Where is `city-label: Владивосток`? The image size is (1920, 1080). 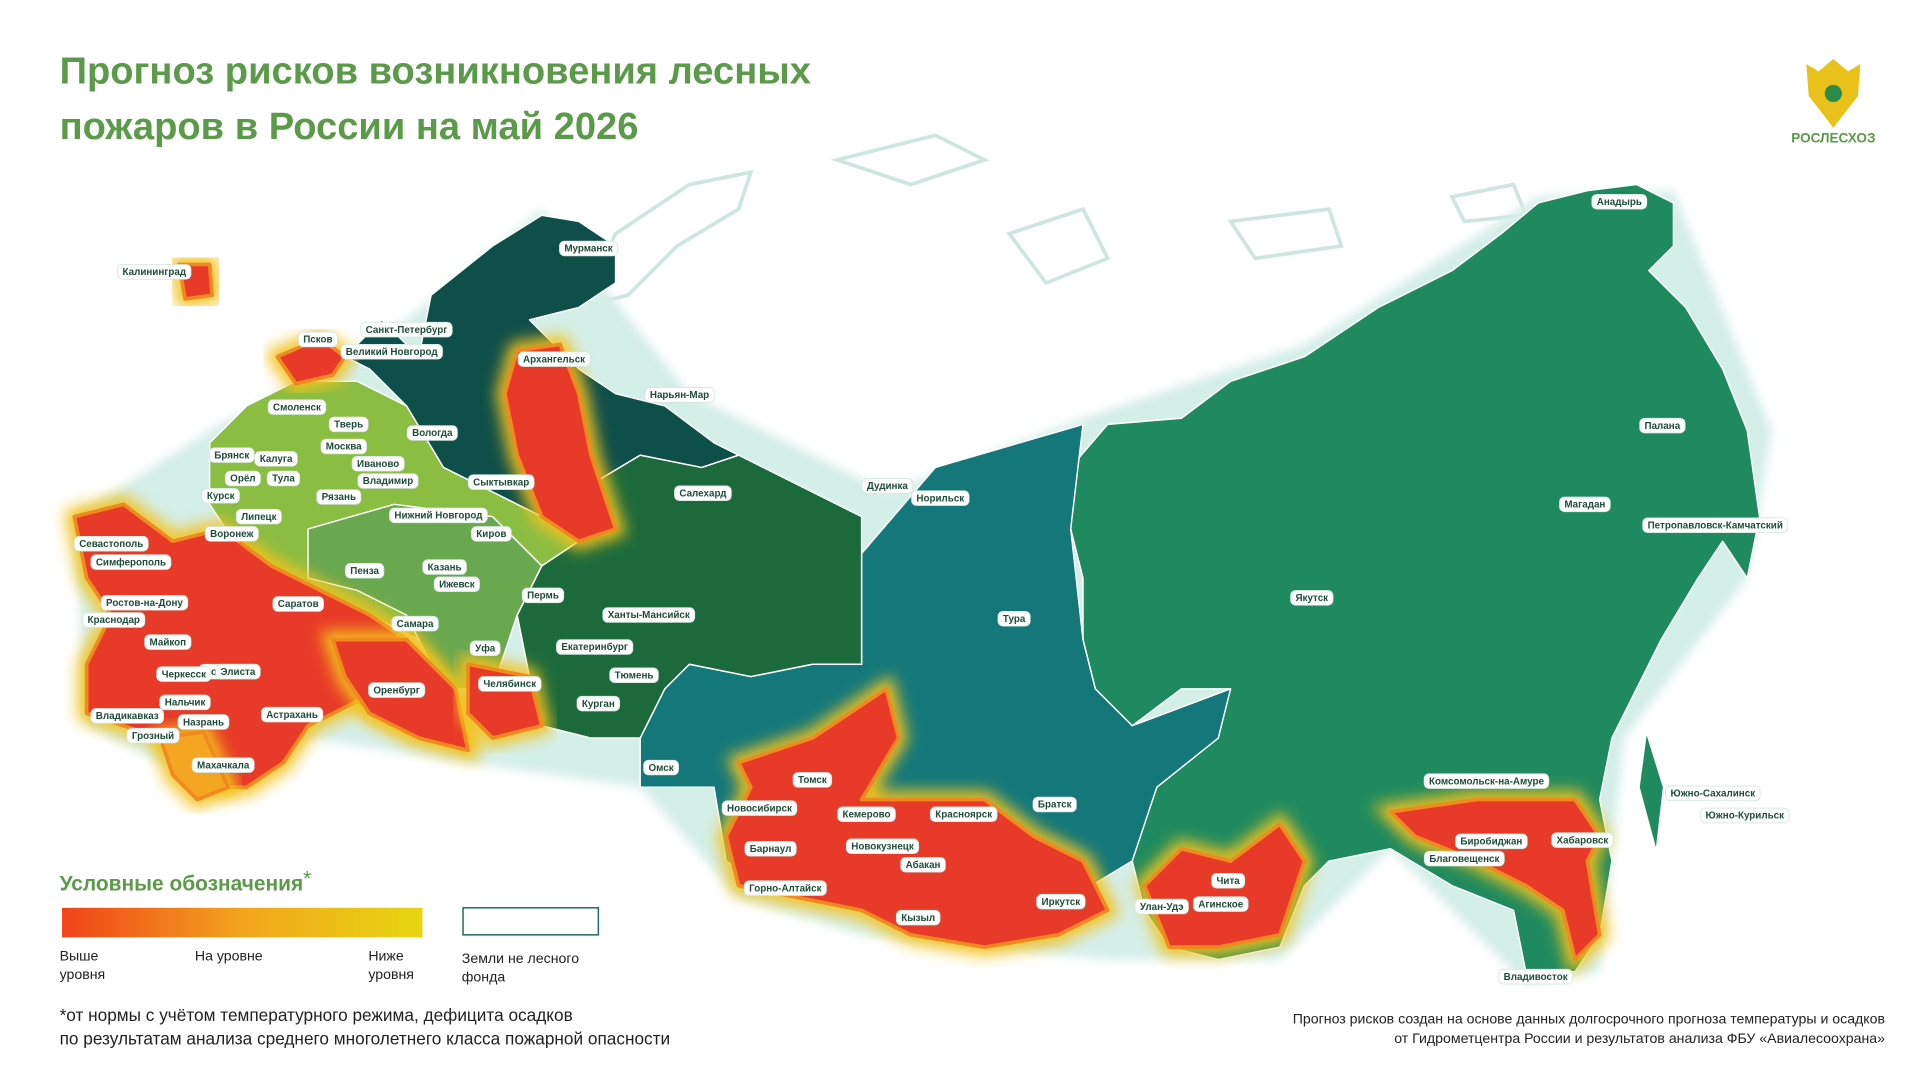
city-label: Владивосток is located at coordinates (1535, 976).